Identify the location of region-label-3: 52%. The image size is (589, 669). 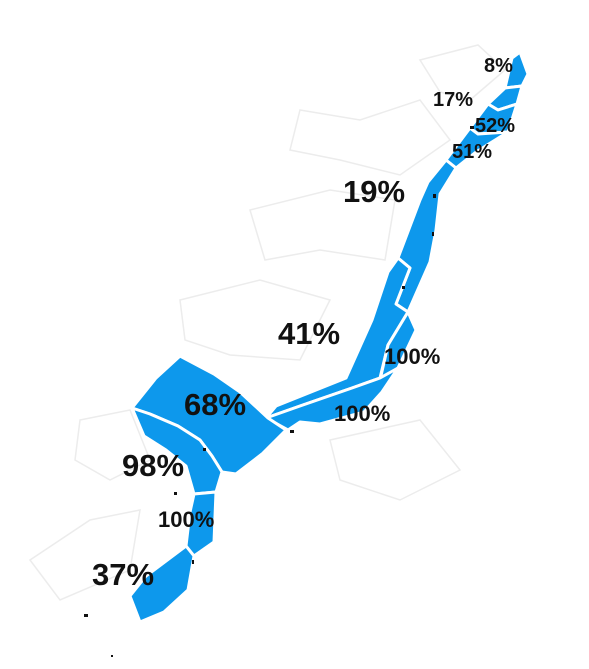
(495, 126).